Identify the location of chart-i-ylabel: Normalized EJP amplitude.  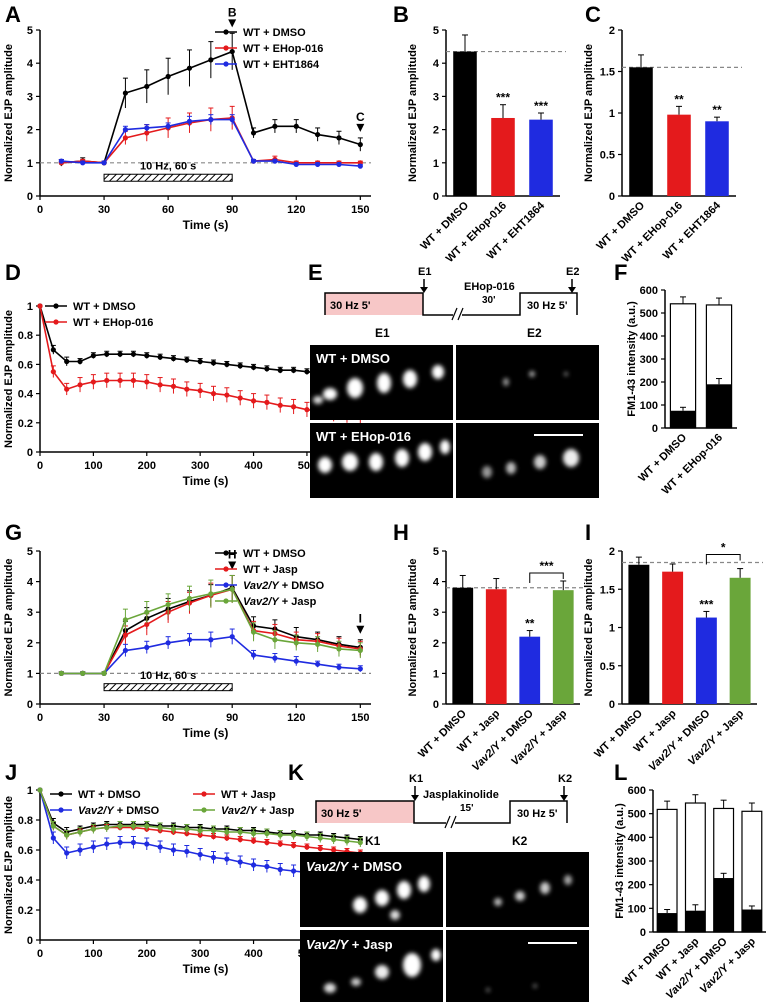
(589, 628).